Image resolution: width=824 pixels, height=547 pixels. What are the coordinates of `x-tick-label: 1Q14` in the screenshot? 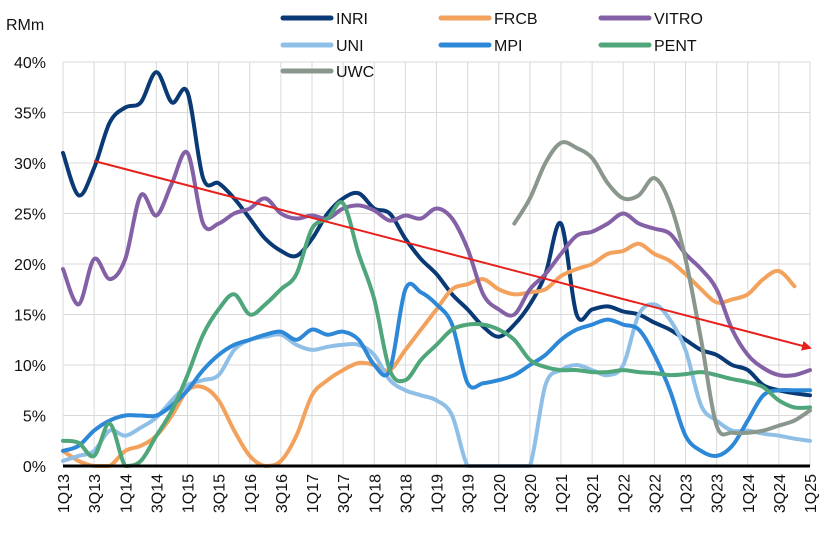 It's located at (126, 493).